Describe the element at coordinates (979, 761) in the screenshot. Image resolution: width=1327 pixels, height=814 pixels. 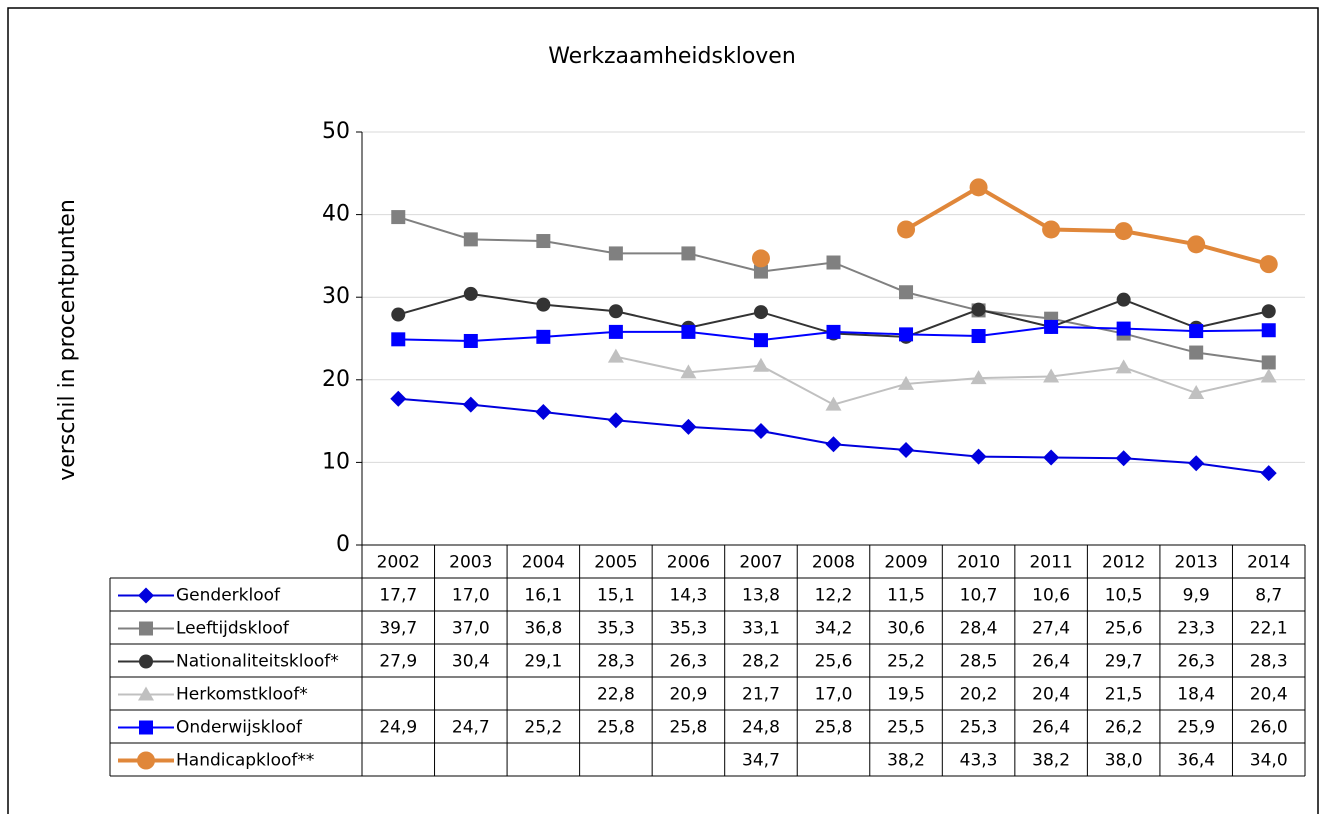
I see `data-label: 43,3` at that location.